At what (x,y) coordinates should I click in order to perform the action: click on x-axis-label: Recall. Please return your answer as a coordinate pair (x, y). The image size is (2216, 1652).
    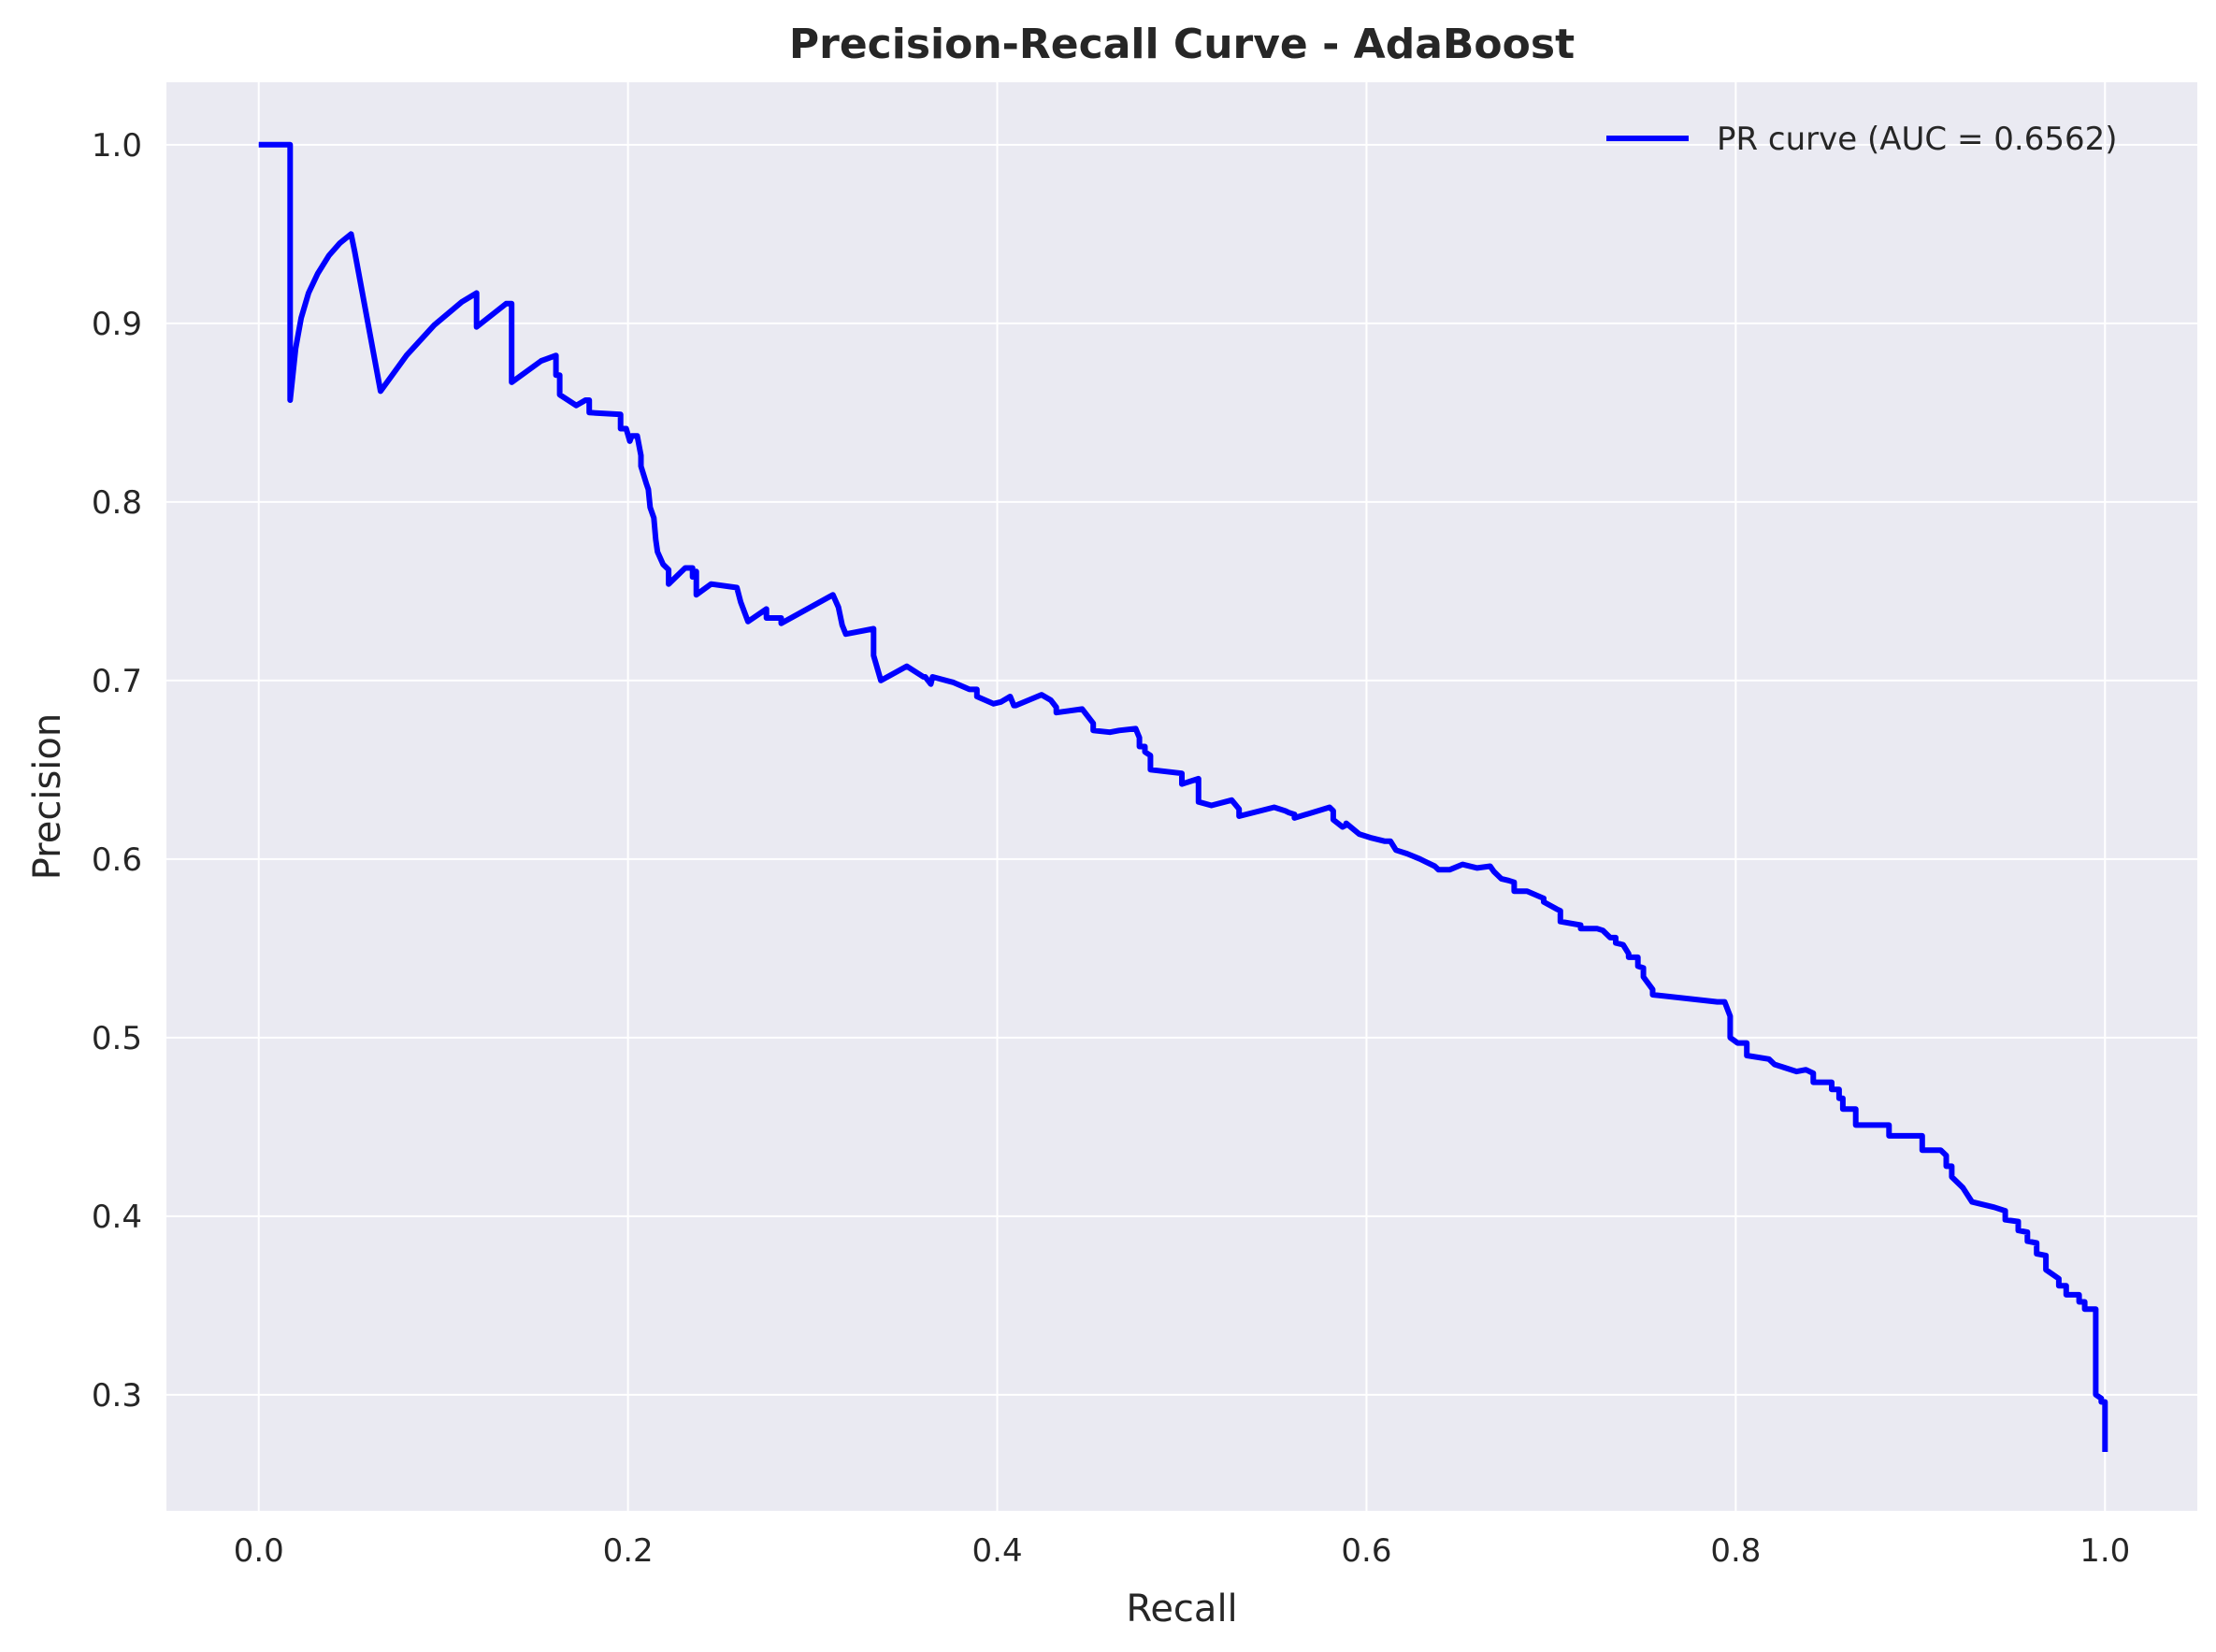
    Looking at the image, I should click on (1181, 1608).